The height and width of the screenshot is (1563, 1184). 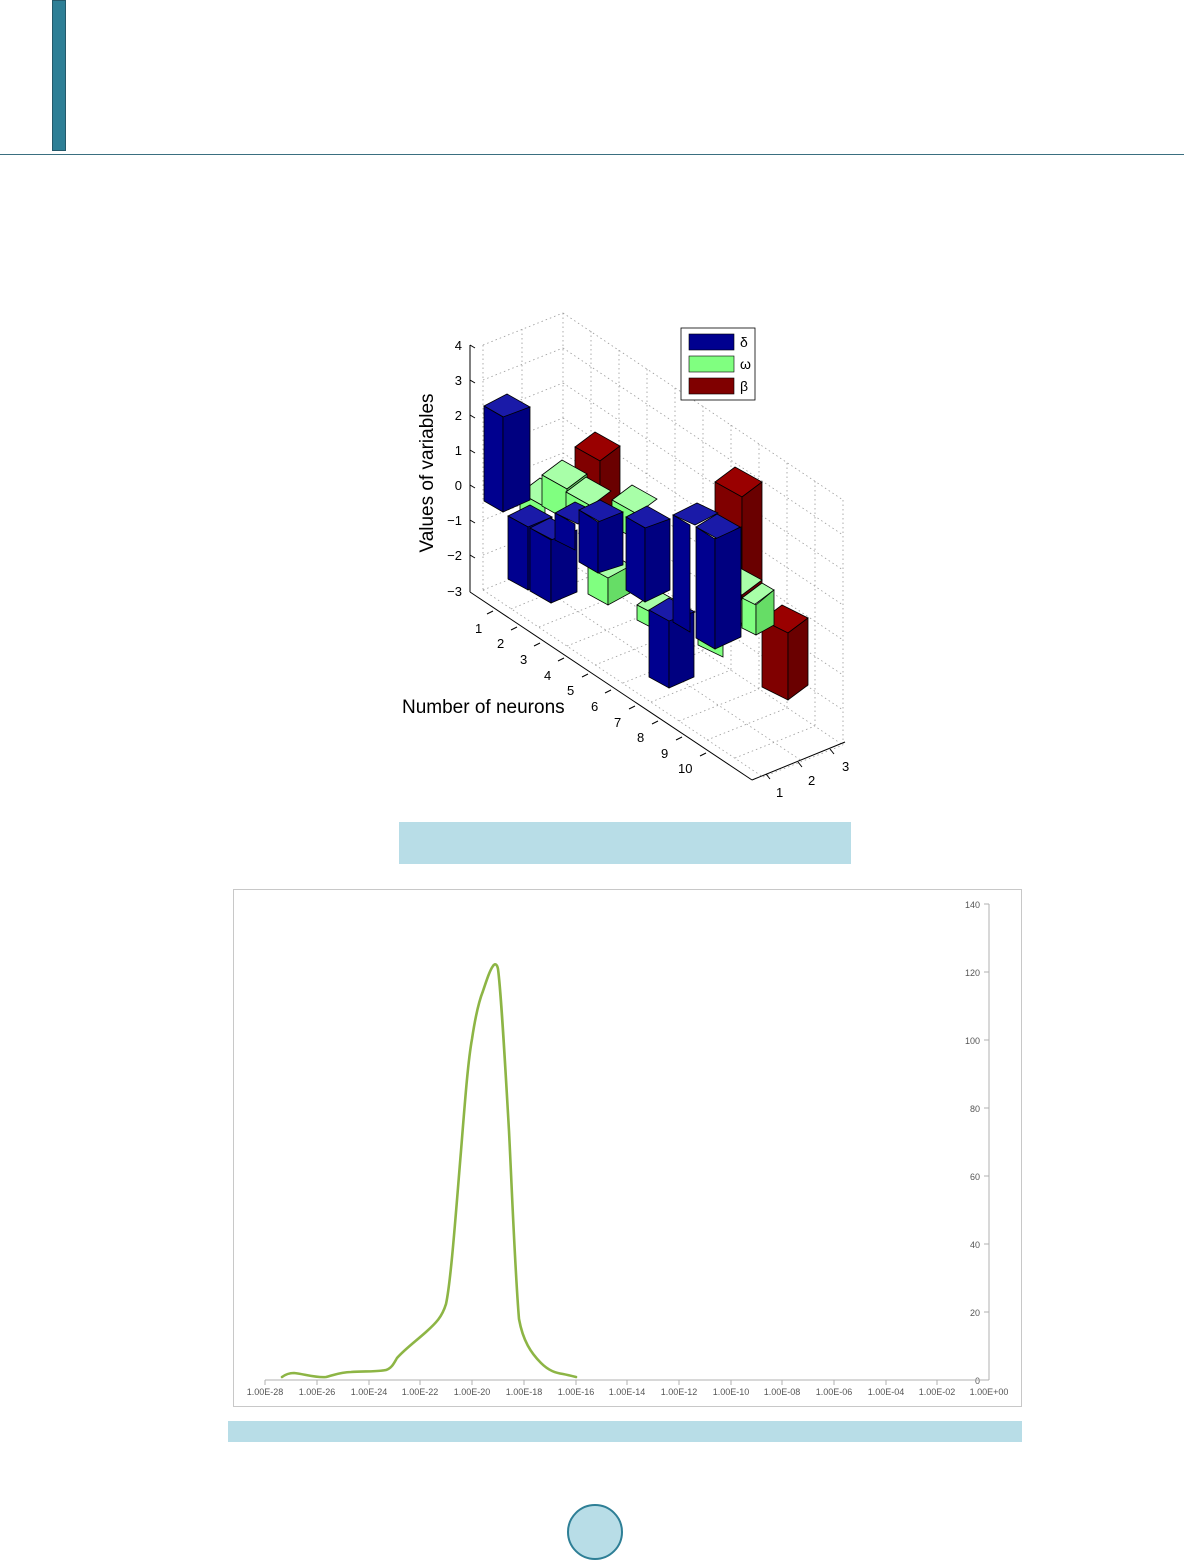 I want to click on x-tick: 1.00E-12, so click(x=679, y=1392).